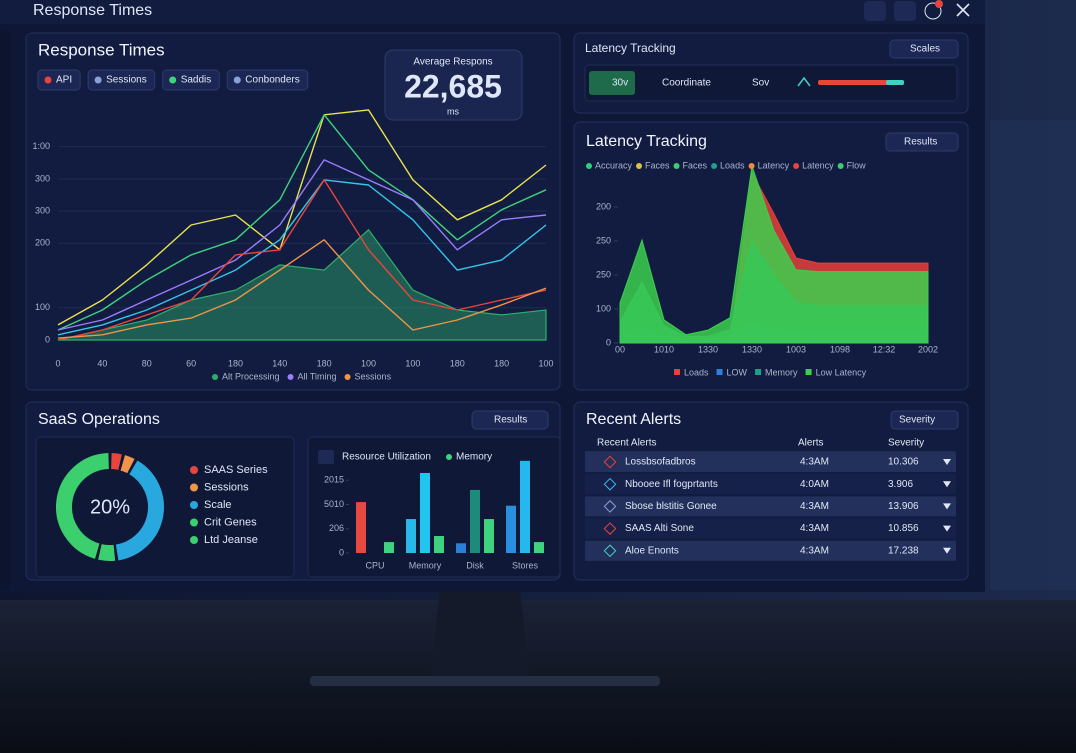 The width and height of the screenshot is (1076, 753). I want to click on legend-label: Flow, so click(857, 165).